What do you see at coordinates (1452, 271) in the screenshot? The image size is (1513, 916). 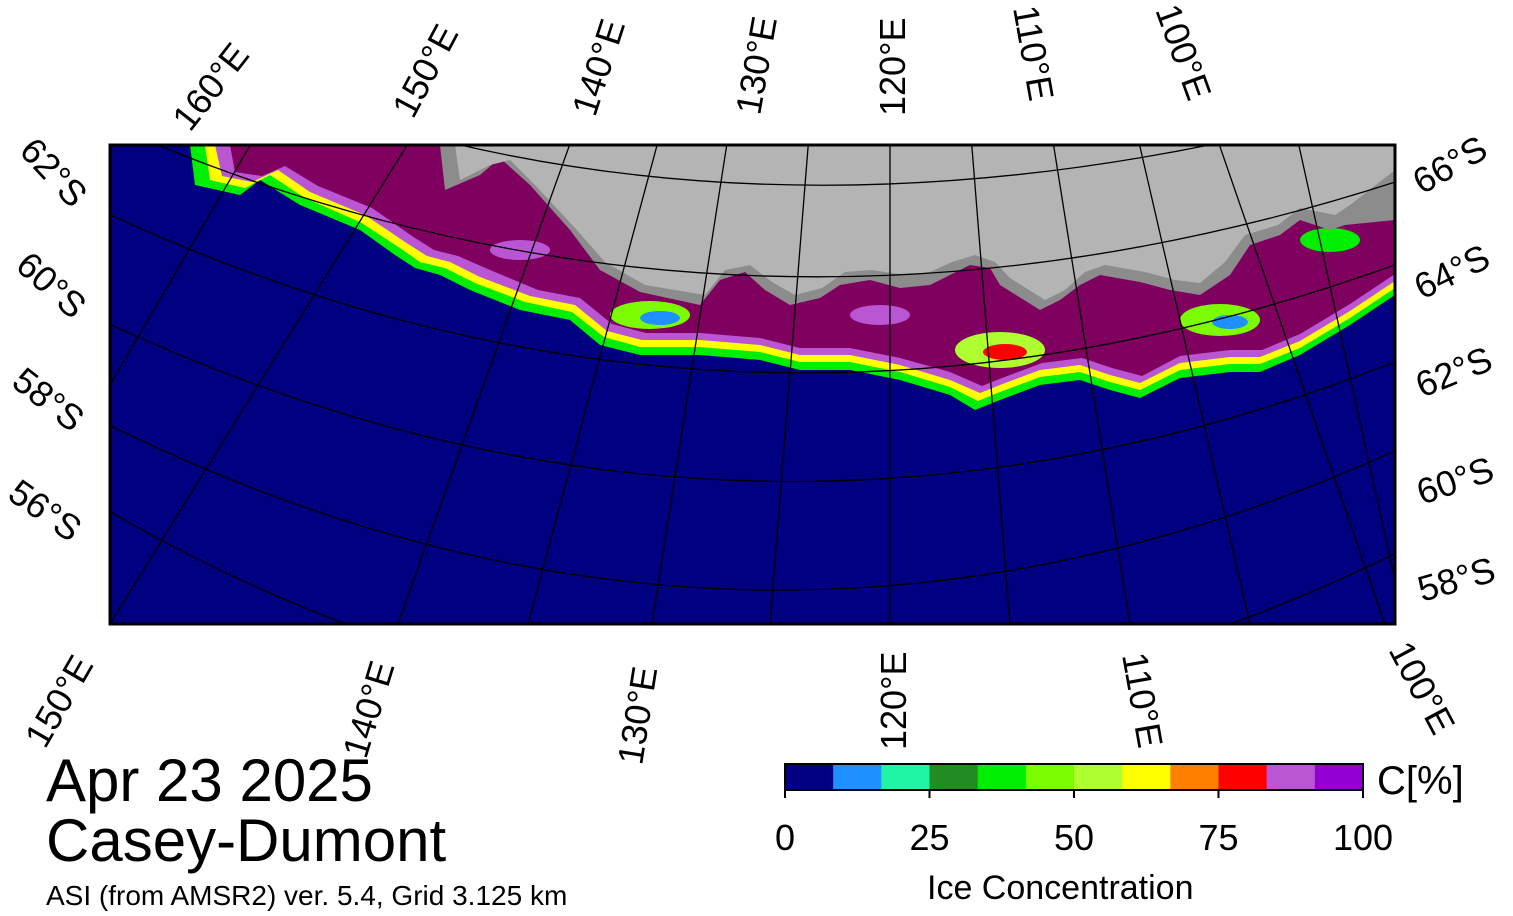 I see `right-lat-label: 64°S` at bounding box center [1452, 271].